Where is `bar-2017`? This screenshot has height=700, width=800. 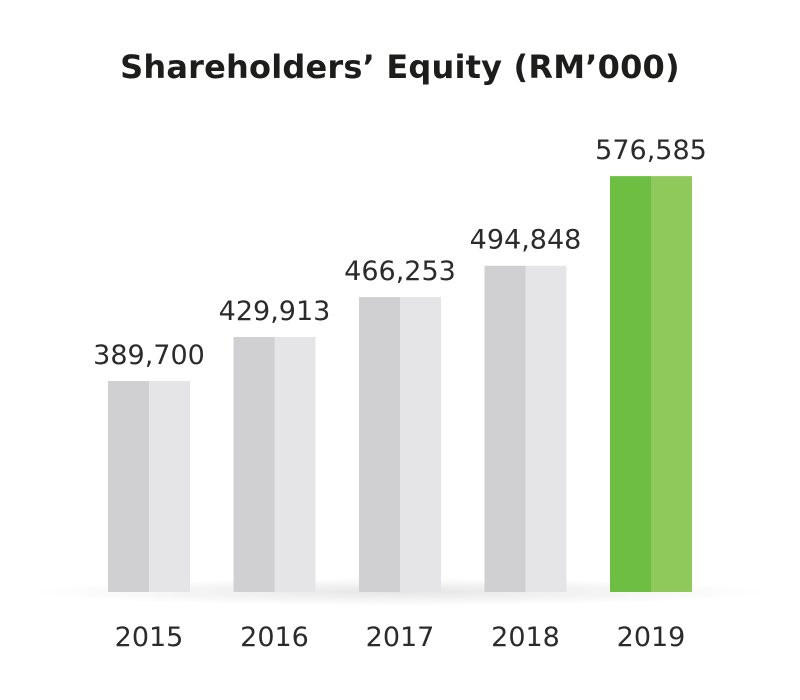
bar-2017 is located at coordinates (400, 444).